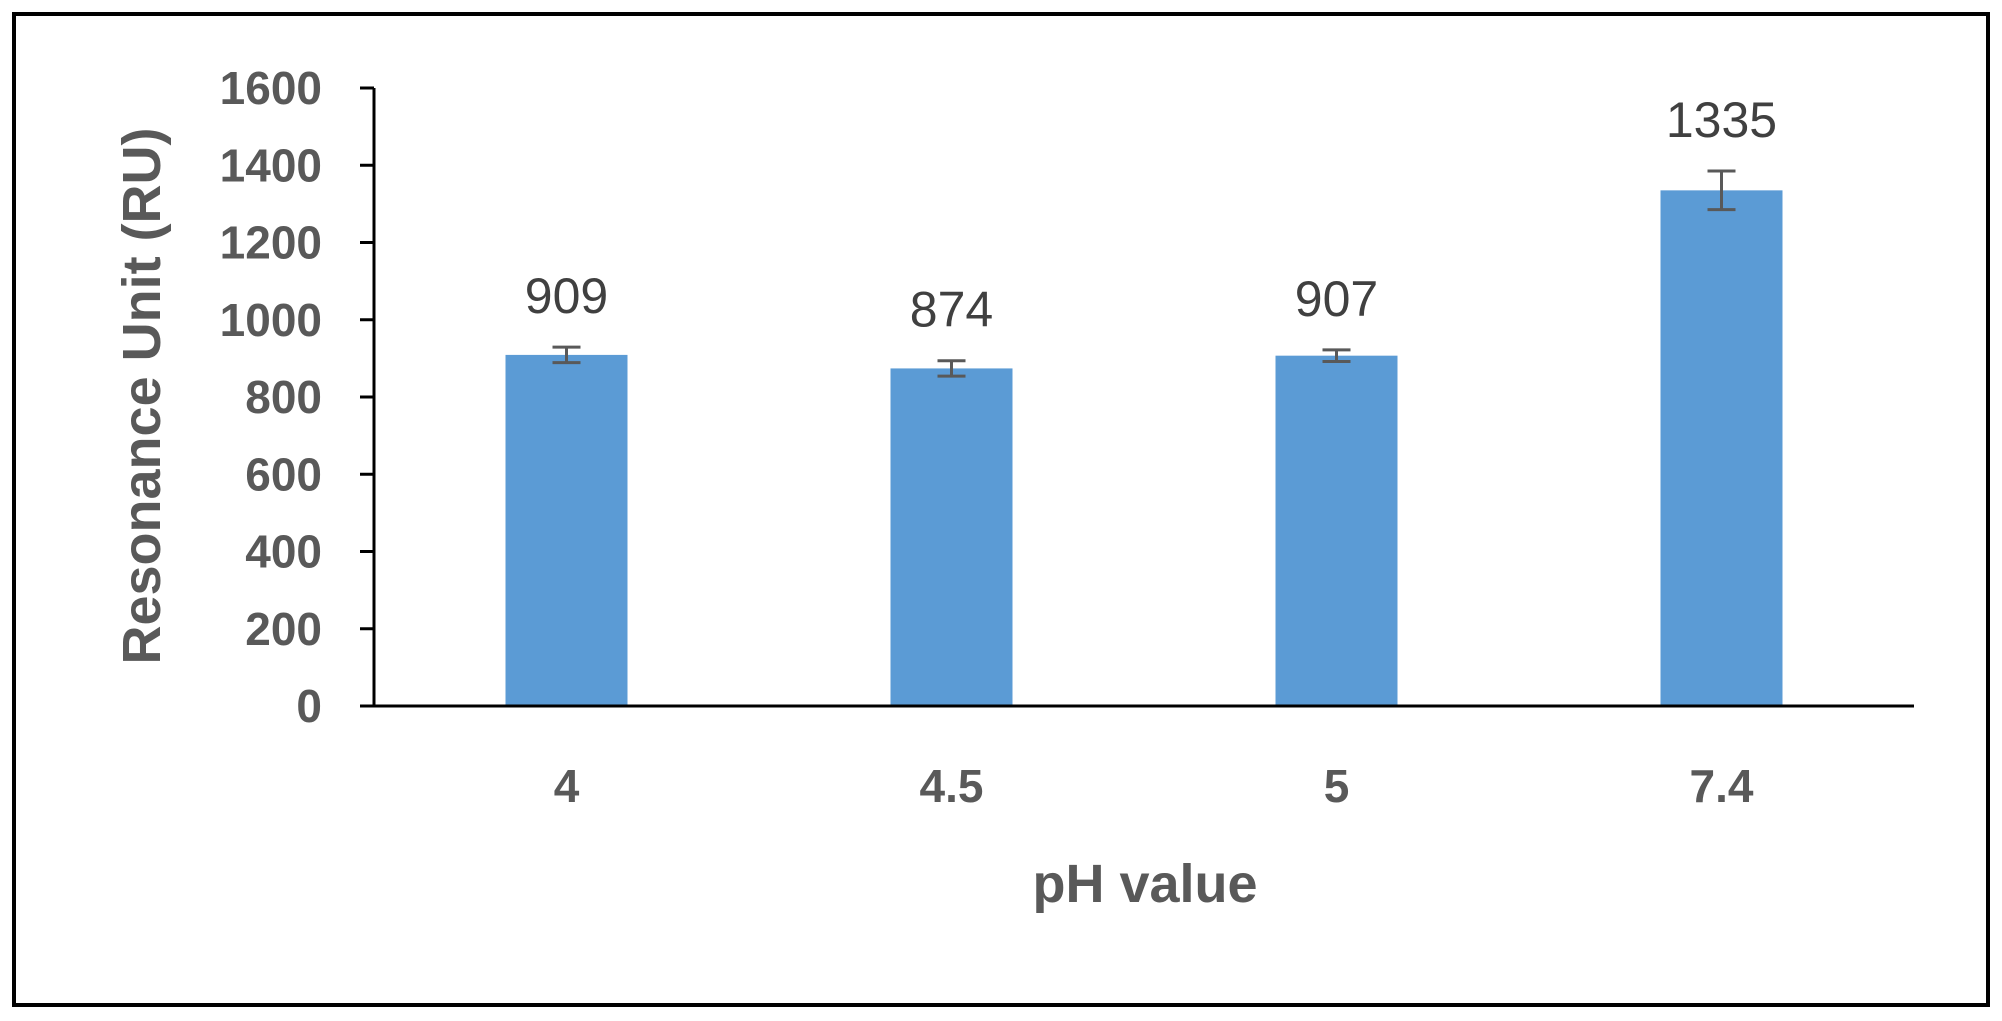  I want to click on x-tick-label: 4, so click(567, 786).